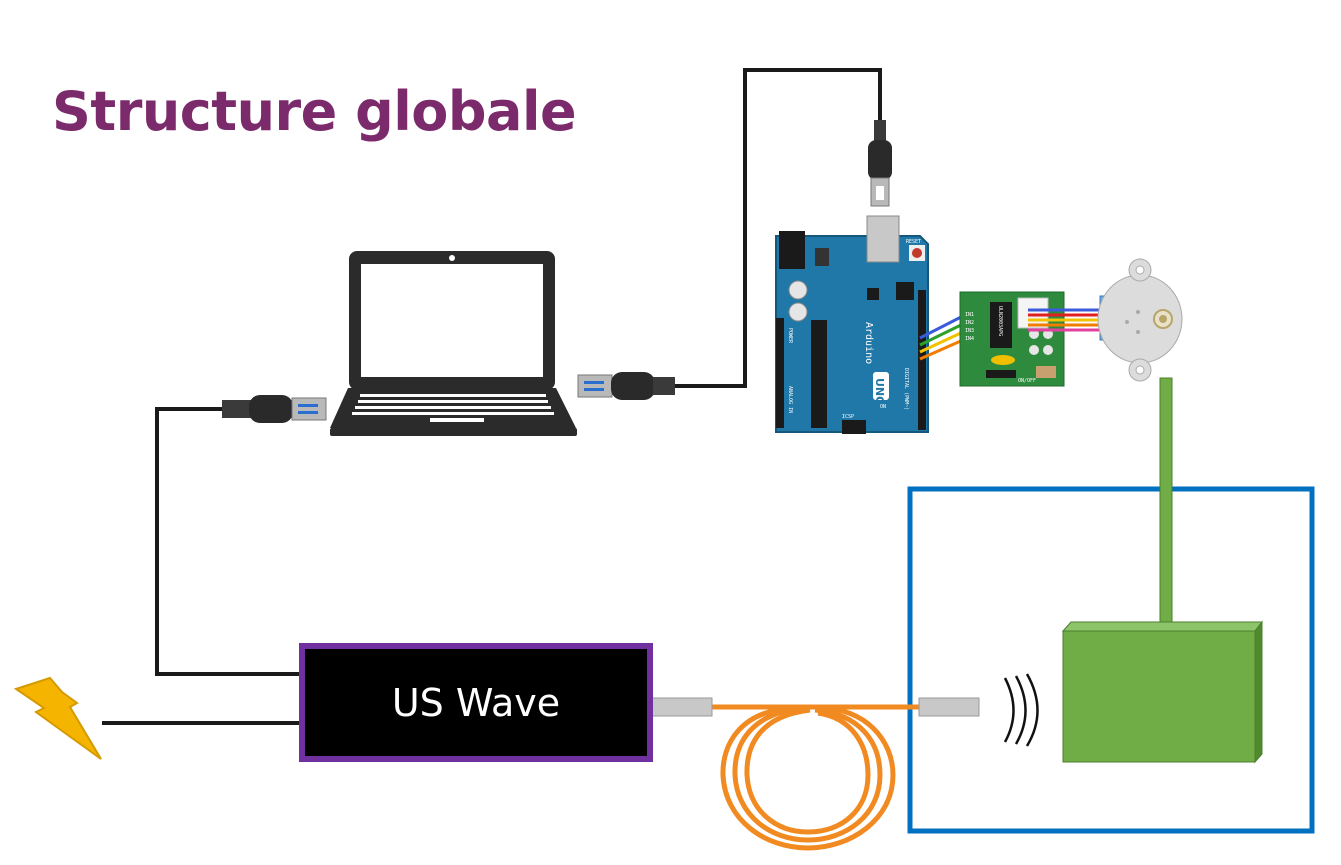 Image resolution: width=1341 pixels, height=865 pixels. I want to click on driver-switch-label: ON/OFF, so click(1027, 381).